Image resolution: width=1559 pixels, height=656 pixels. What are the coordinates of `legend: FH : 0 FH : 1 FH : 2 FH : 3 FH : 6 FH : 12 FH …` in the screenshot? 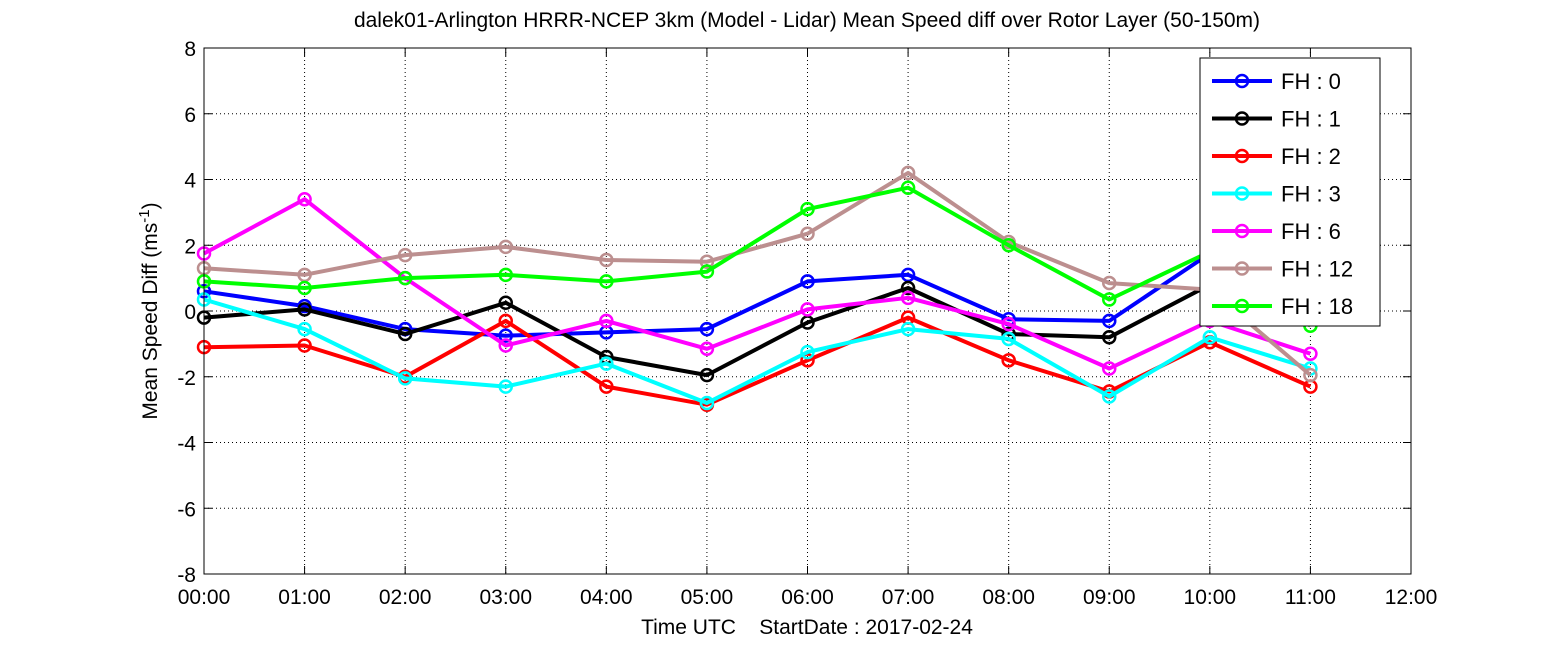 It's located at (1290, 192).